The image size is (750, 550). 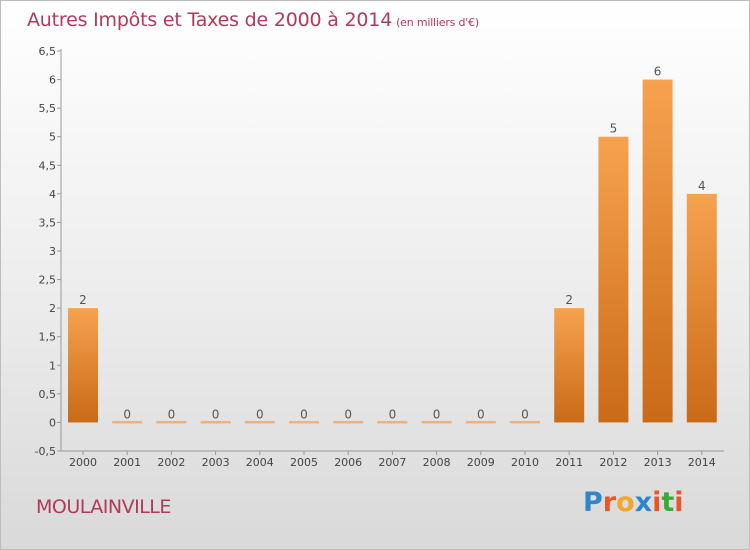 What do you see at coordinates (210, 20) in the screenshot?
I see `chart-title-text: Autres Impôts et Taxes de 2000 à 2014` at bounding box center [210, 20].